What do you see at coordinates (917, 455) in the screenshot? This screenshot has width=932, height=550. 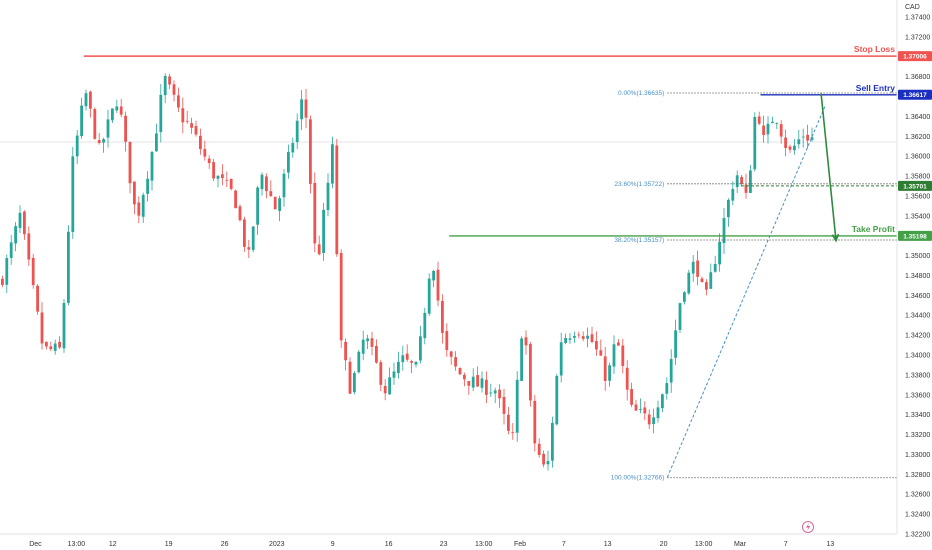 I see `y-tick-label: 1.33000` at bounding box center [917, 455].